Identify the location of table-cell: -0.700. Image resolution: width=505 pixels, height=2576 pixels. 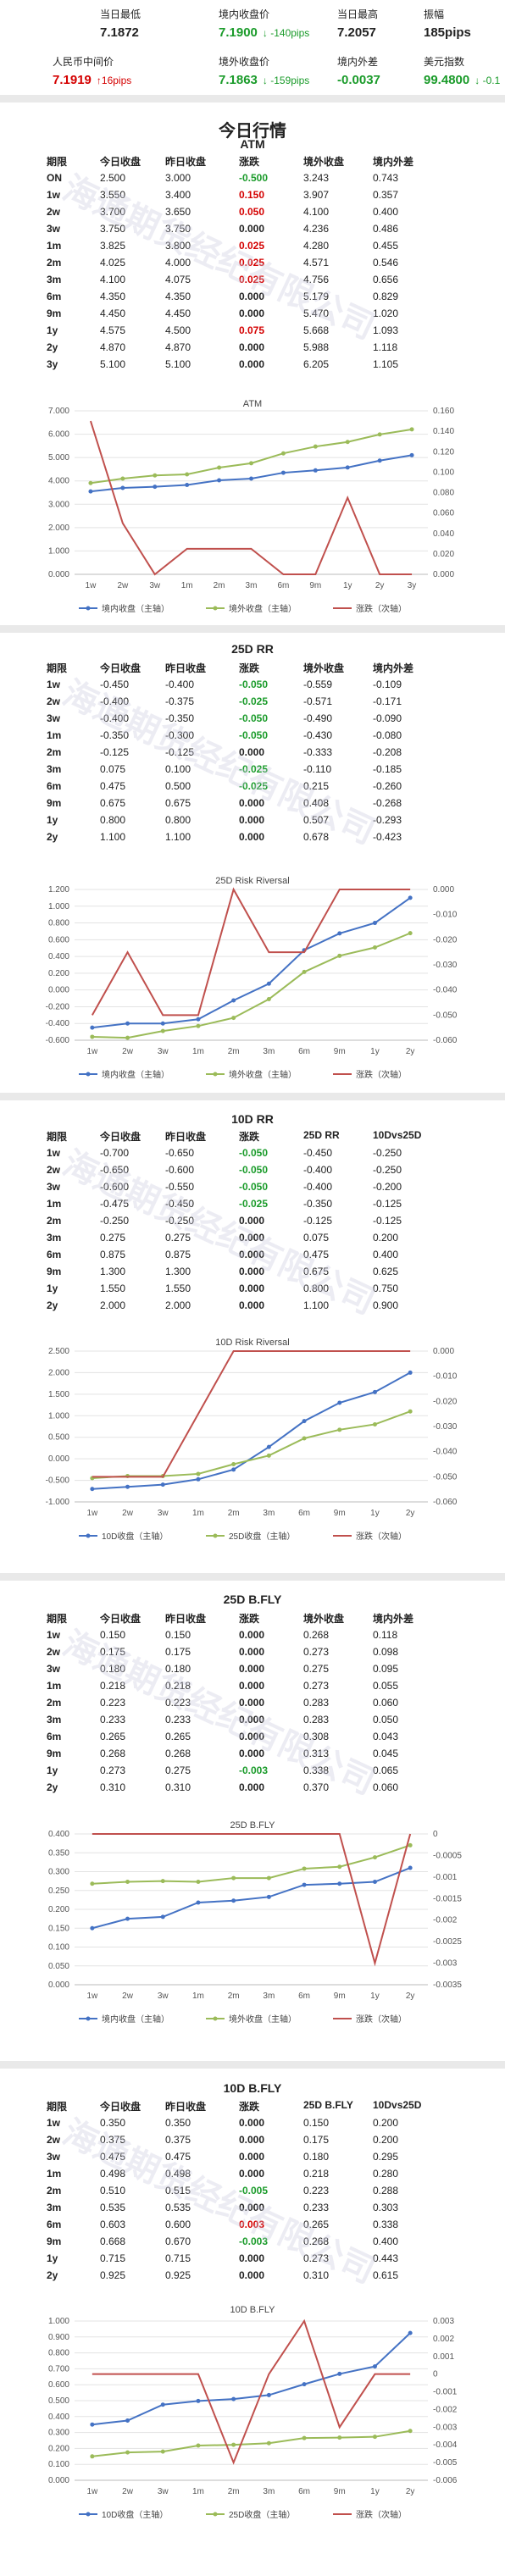
(115, 1153).